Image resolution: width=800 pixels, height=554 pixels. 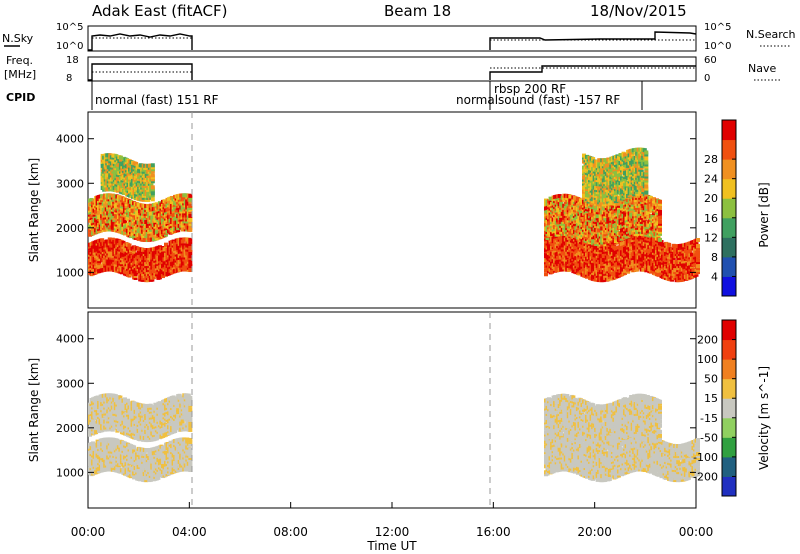 I want to click on freq-tick-bottom: 8, so click(x=69, y=78).